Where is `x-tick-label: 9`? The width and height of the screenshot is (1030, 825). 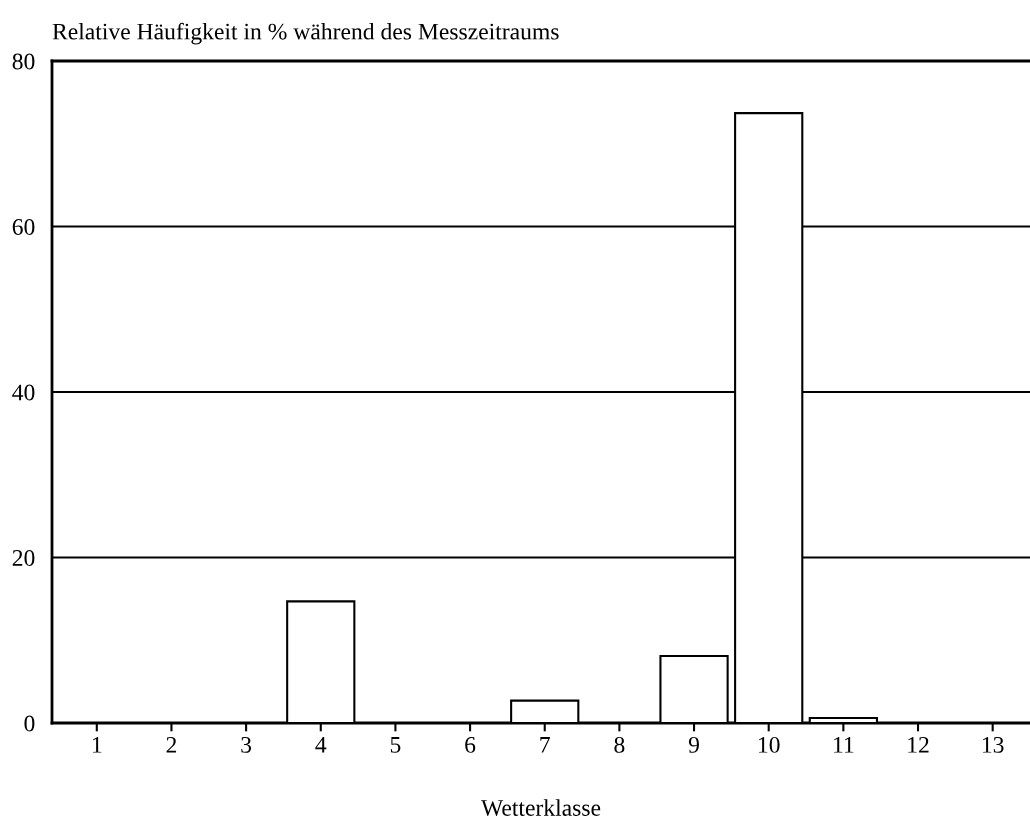 x-tick-label: 9 is located at coordinates (693, 744).